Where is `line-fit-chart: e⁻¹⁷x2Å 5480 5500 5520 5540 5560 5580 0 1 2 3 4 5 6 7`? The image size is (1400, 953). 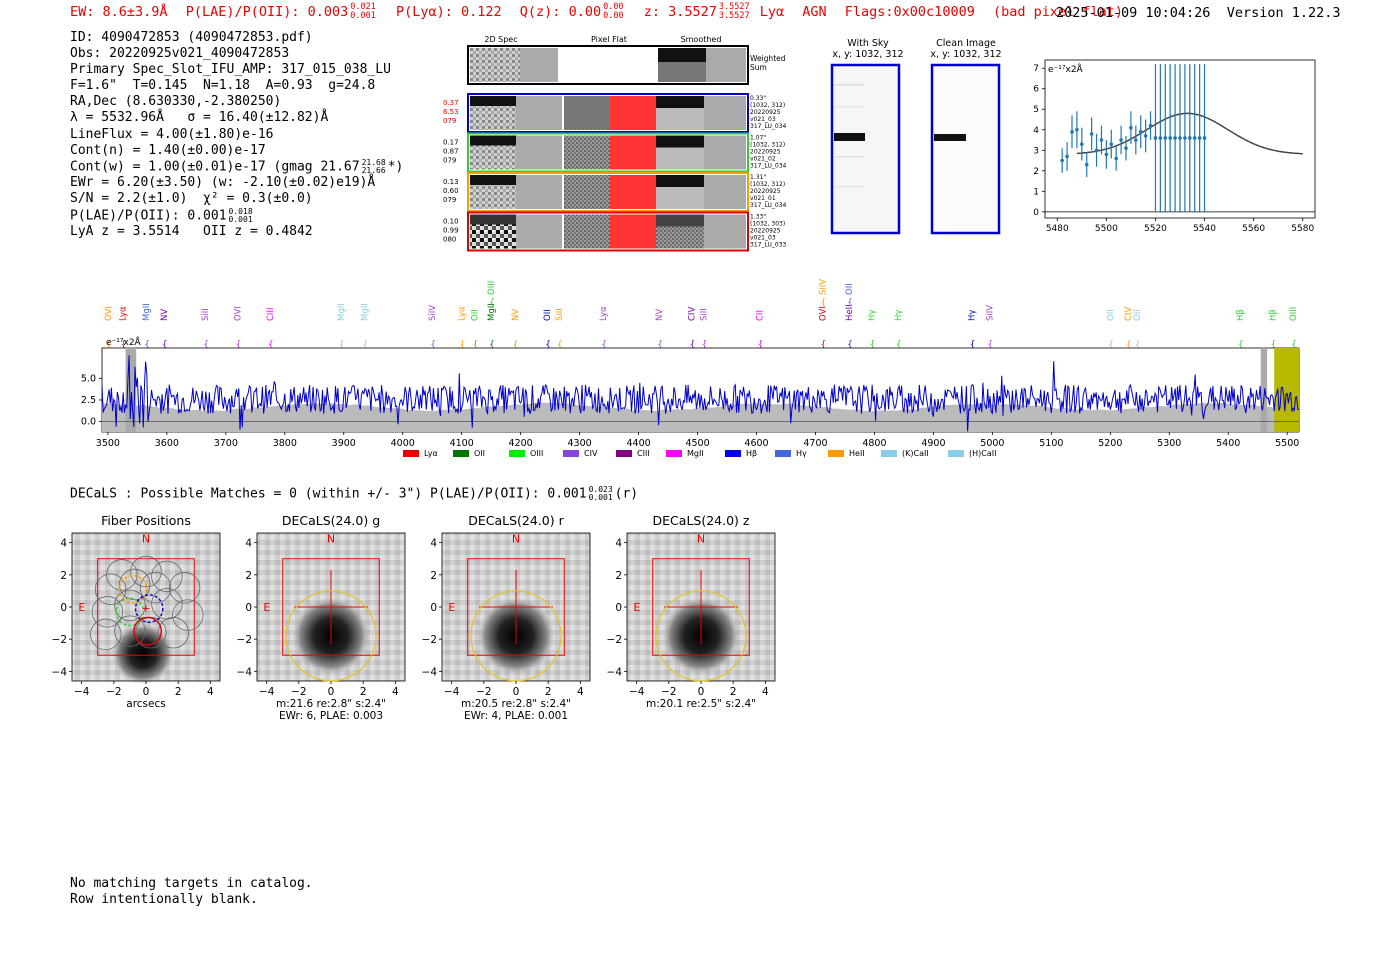
line-fit-chart: e⁻¹⁷x2Å 5480 5500 5520 5540 5560 5580 0 1 2 3 4 5 6 7 is located at coordinates (1174, 146).